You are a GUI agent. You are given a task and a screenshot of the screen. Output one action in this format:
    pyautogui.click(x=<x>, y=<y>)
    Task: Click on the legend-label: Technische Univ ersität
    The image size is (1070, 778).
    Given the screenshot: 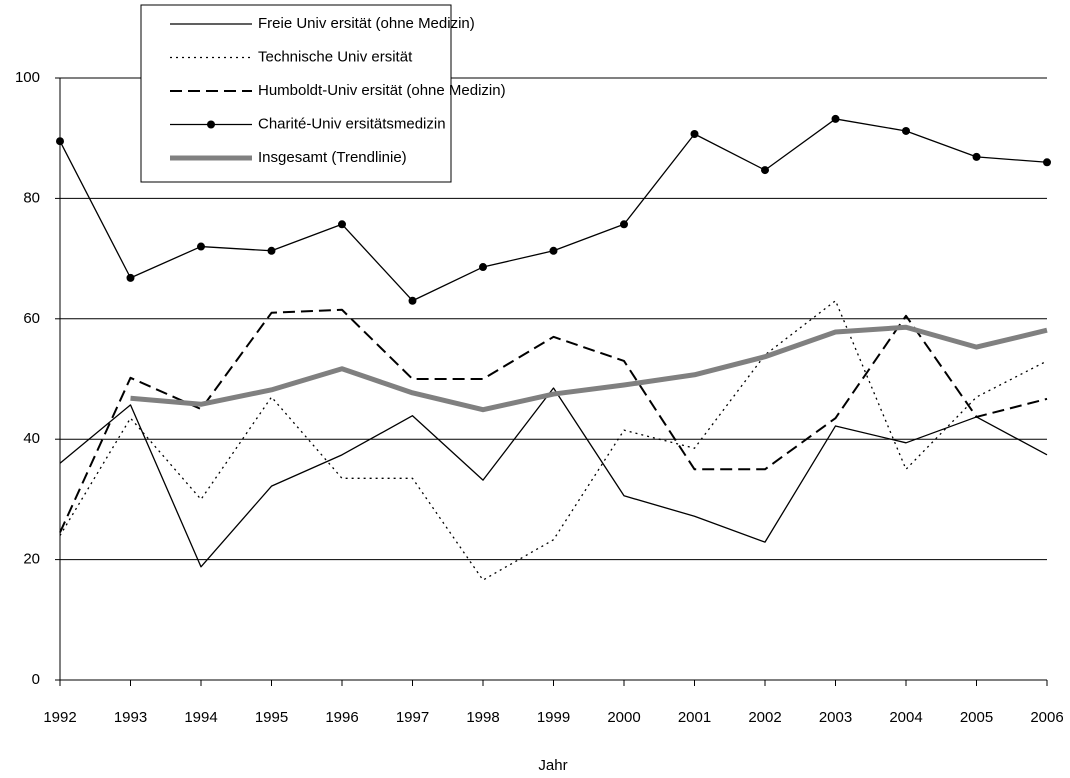 What is the action you would take?
    pyautogui.click(x=335, y=56)
    